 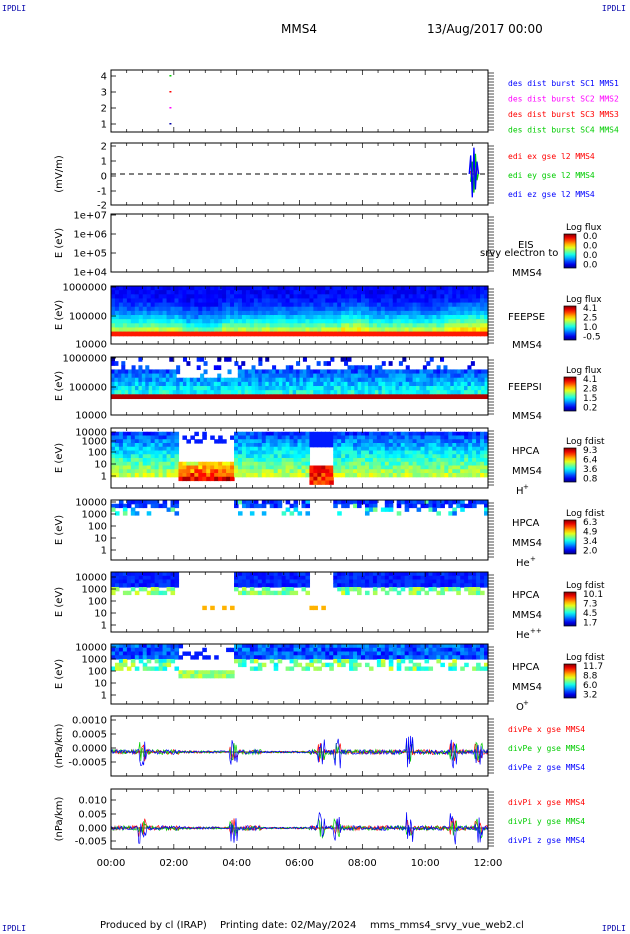 What do you see at coordinates (546, 729) in the screenshot?
I see `legend-entry: divPe x gse MMS4` at bounding box center [546, 729].